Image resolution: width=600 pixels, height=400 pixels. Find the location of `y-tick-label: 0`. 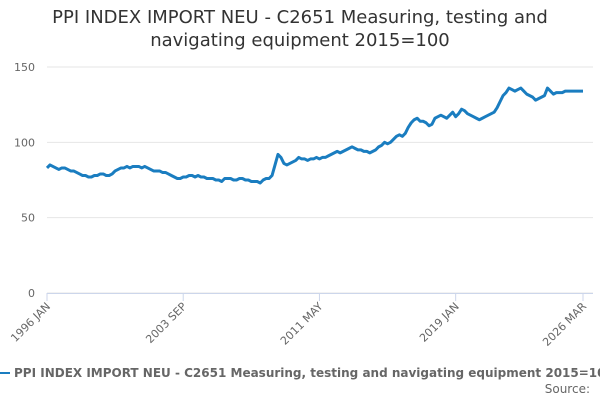

y-tick-label: 0 is located at coordinates (31, 293).